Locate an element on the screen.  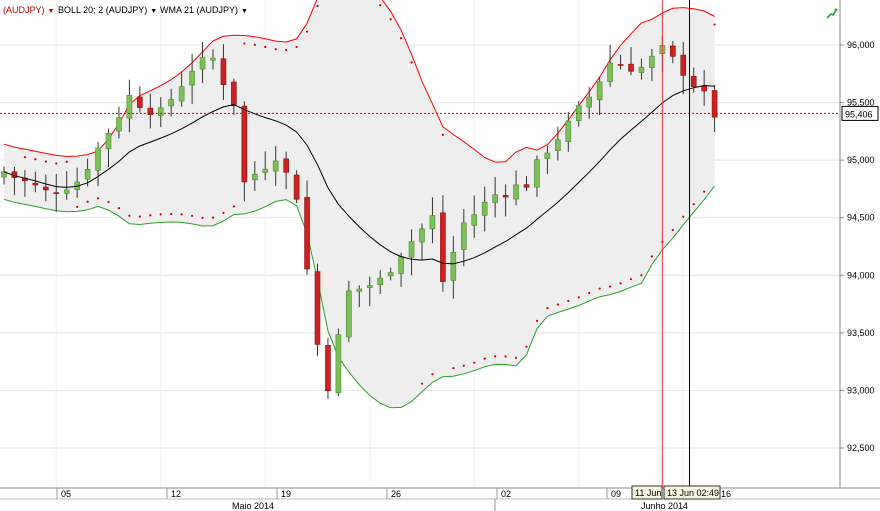
crosshair-label-1: 11 Jun is located at coordinates (648, 493).